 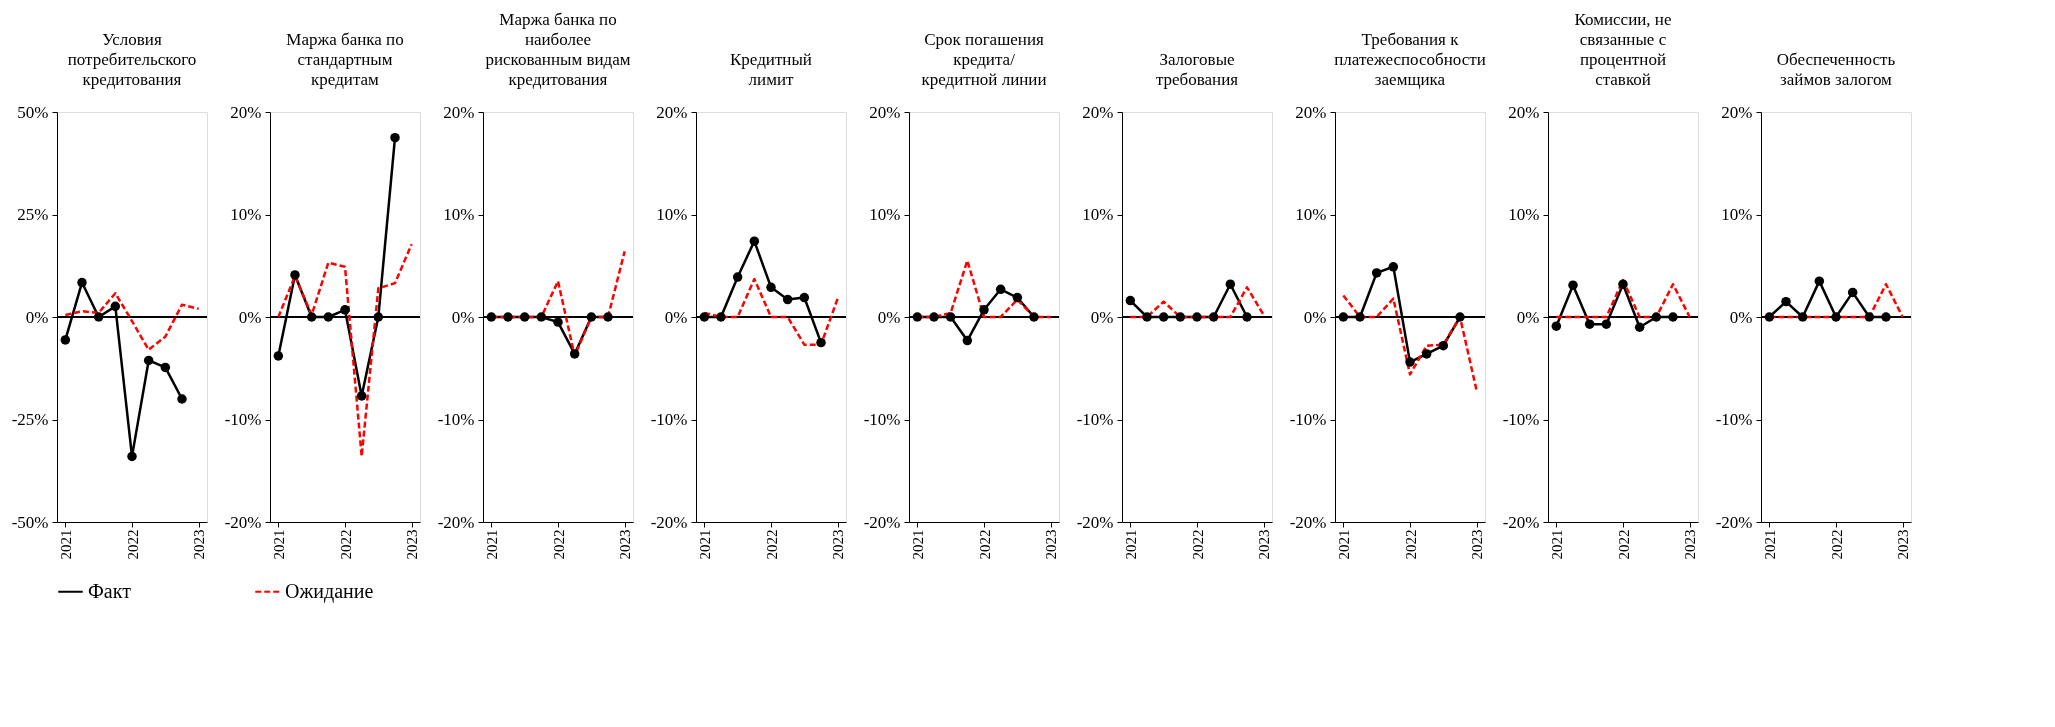 I want to click on legend-label: Факт, so click(x=110, y=590).